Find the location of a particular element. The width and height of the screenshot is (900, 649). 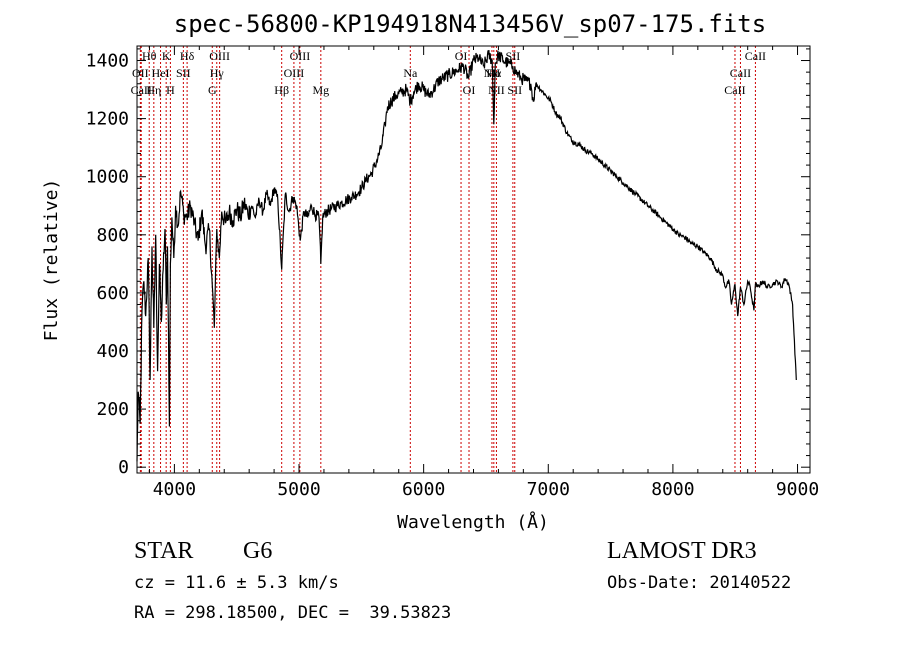

y-tick-label: 1200 is located at coordinates (107, 119).